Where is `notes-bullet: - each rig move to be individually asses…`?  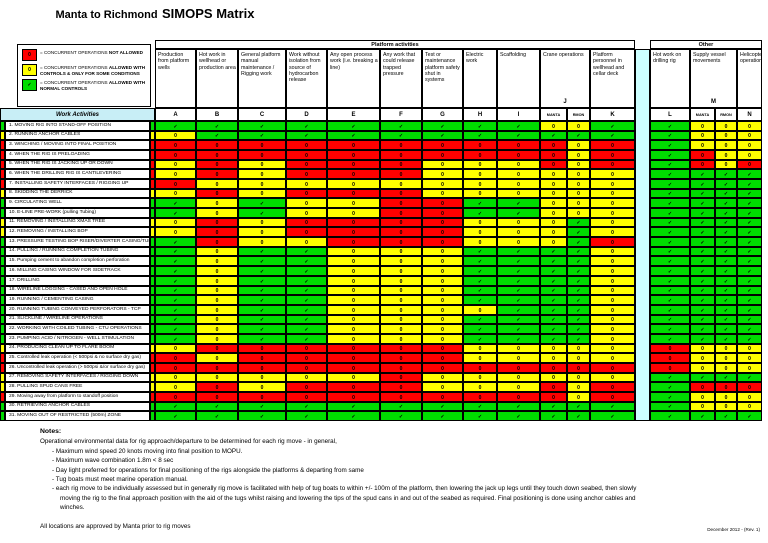 notes-bullet: - each rig move to be individually asses… is located at coordinates (344, 498).